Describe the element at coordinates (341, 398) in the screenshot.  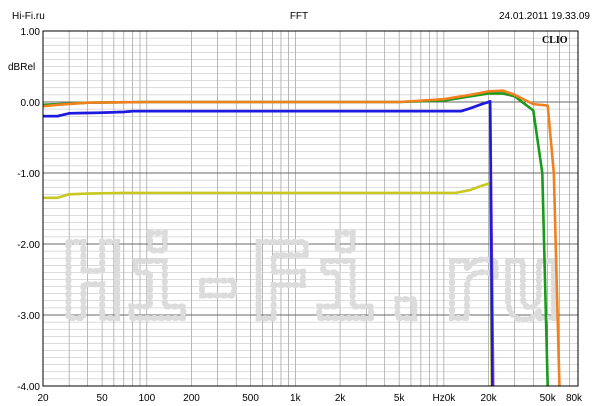
I see `x-tick-label: 2k` at that location.